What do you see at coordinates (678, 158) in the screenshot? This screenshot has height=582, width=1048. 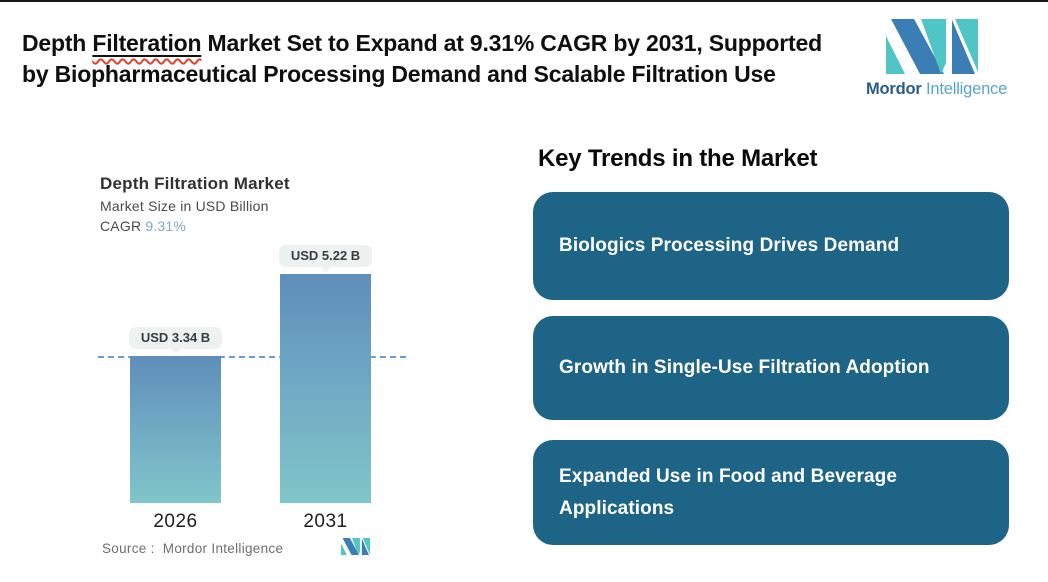 I see `trends-heading: Key Trends in the Market` at bounding box center [678, 158].